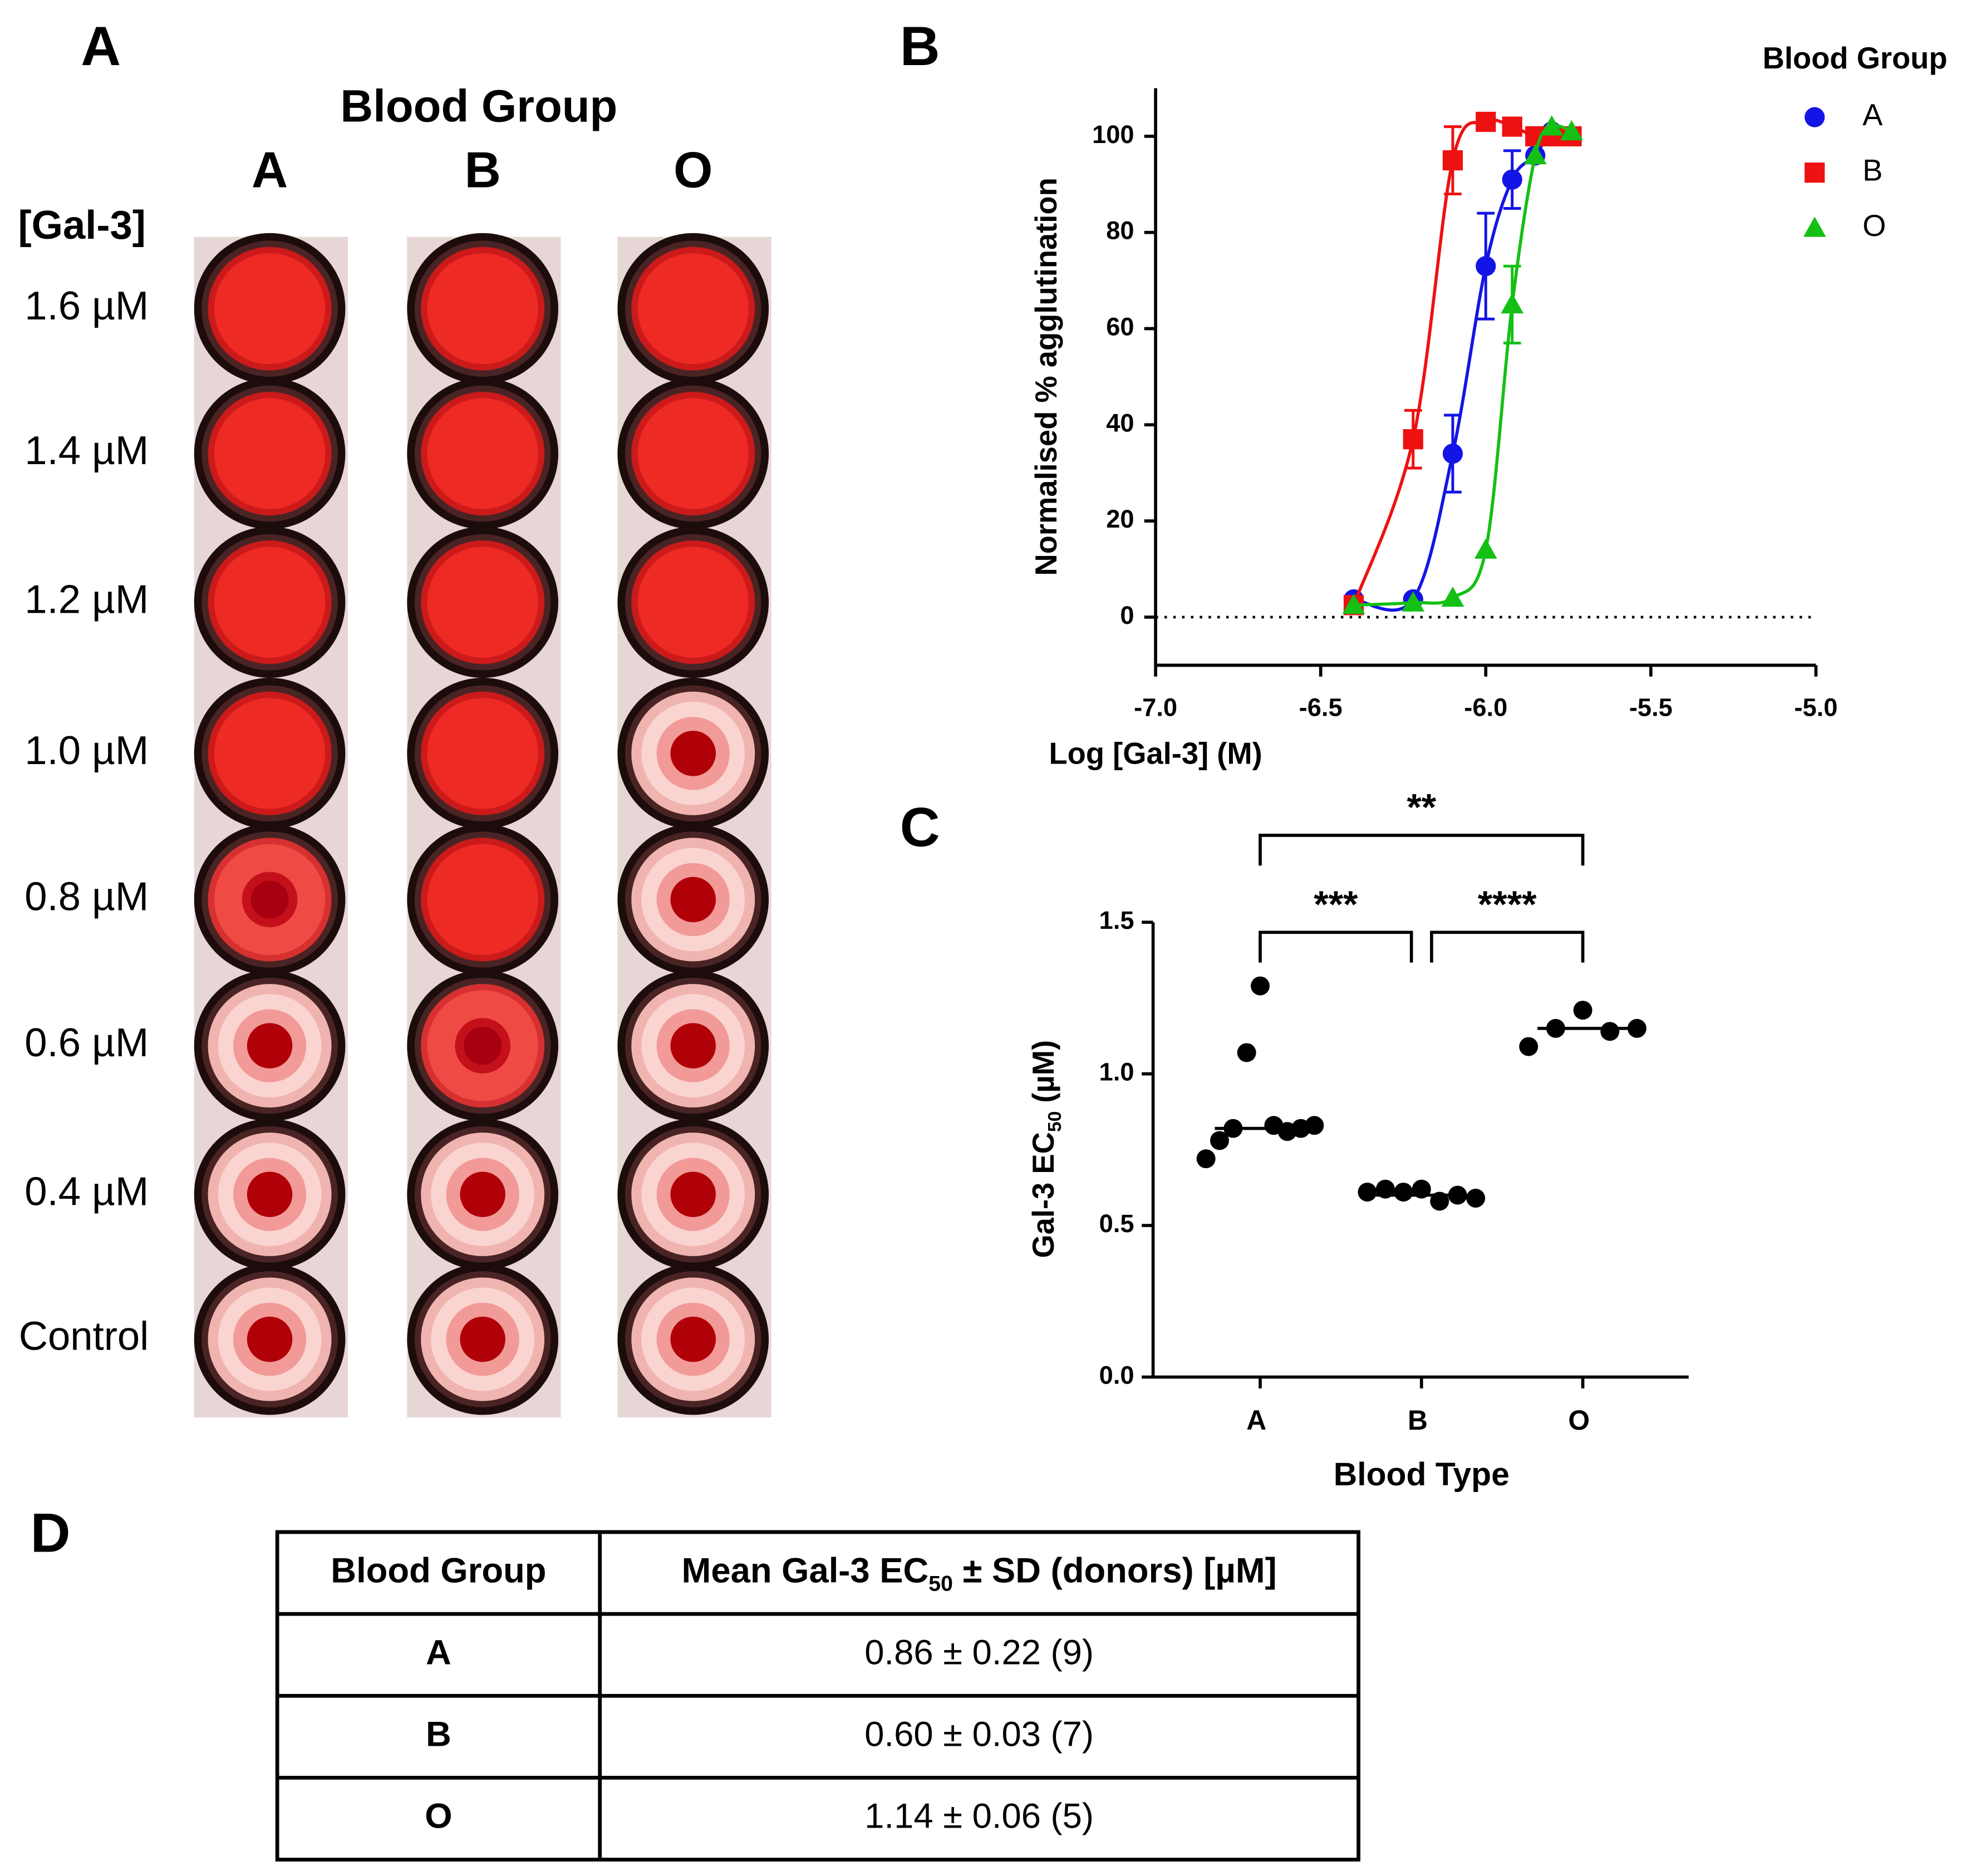 This screenshot has height=1876, width=1976. Describe the element at coordinates (1044, 1195) in the screenshot. I see `label-part: Gal-3 EC` at that location.